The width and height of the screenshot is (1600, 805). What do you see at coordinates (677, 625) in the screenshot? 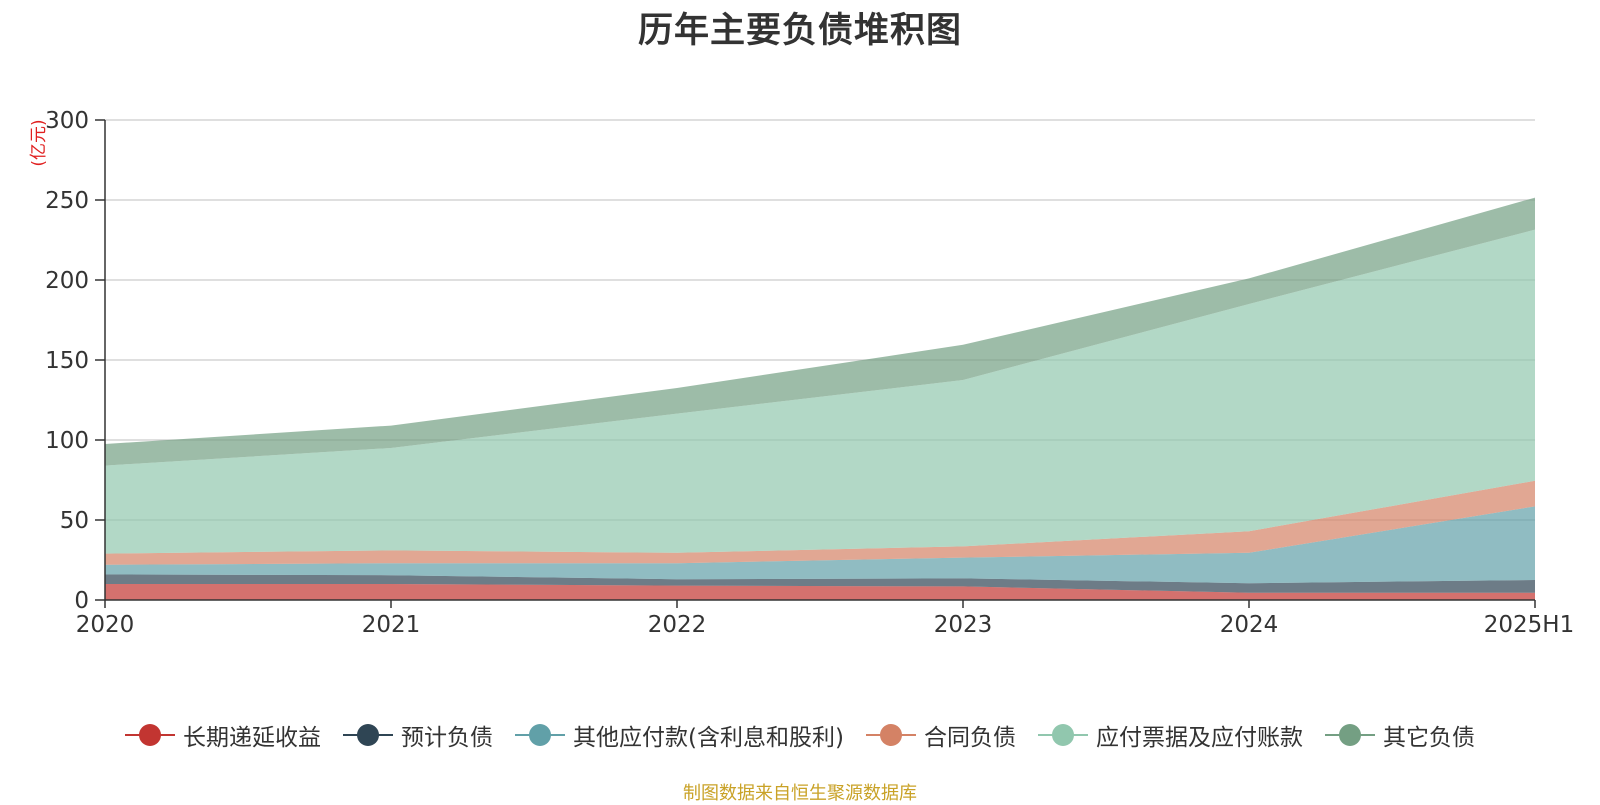
I see `x-tick-label: 2022` at bounding box center [677, 625].